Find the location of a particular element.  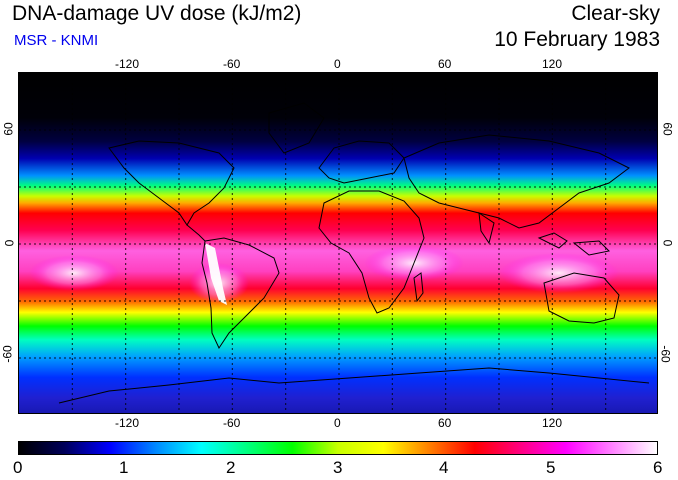

lon-tick-bottom: -60 is located at coordinates (232, 423).